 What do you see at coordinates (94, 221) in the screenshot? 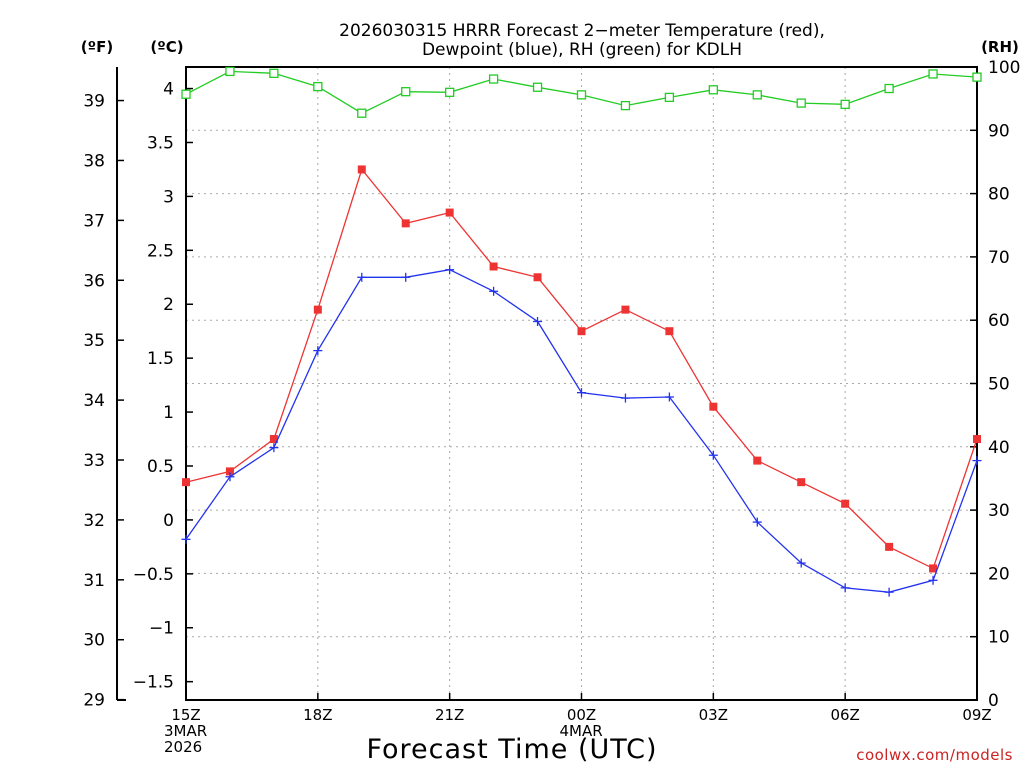
I see `fahrenheit-tick-label: 37` at bounding box center [94, 221].